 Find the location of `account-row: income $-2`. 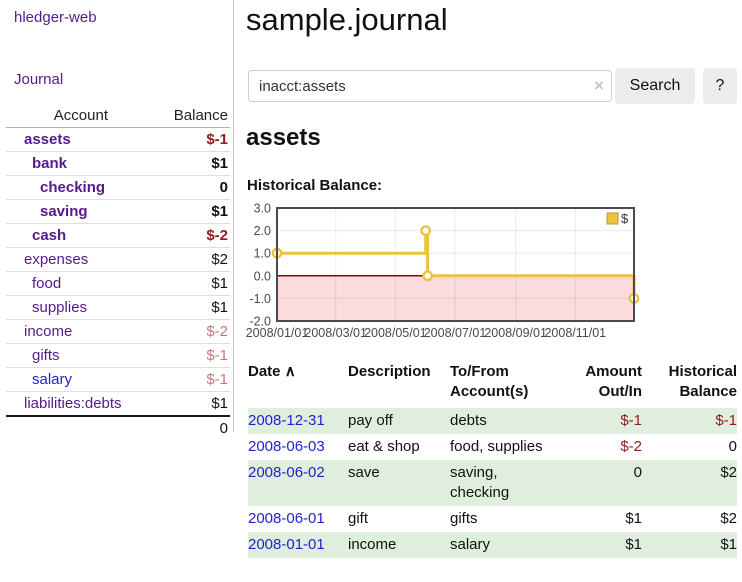

account-row: income $-2 is located at coordinates (118, 331).